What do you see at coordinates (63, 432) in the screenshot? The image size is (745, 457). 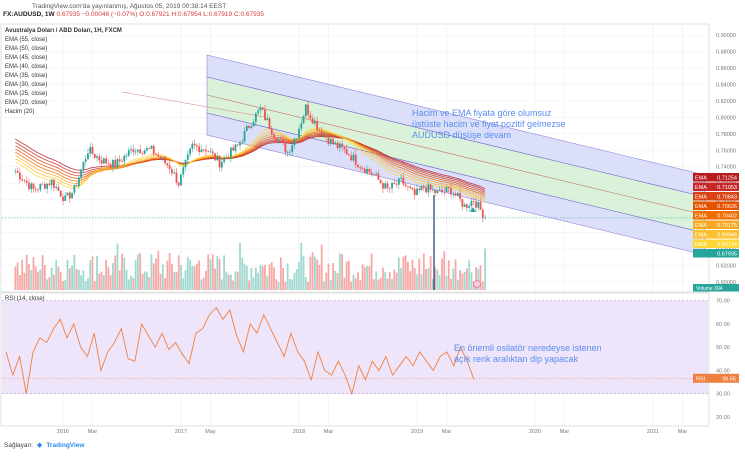 I see `time-tick-label: 2016` at bounding box center [63, 432].